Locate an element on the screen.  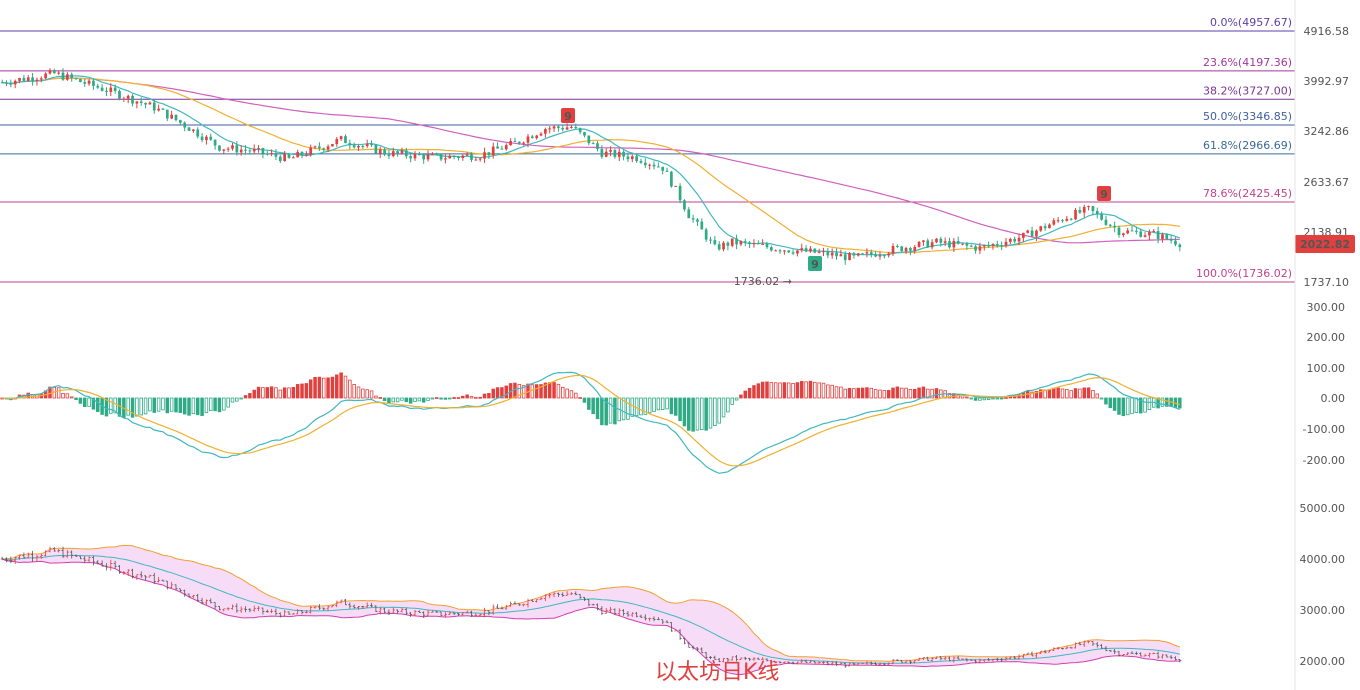
fib-label-2: 38.2%(3727.00) is located at coordinates (1247, 90).